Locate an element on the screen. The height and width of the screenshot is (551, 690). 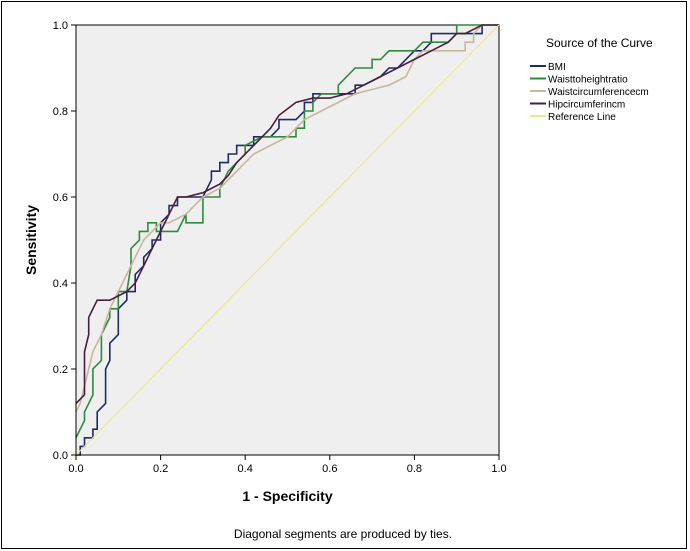
x-tick-label: 0.2 is located at coordinates (160, 469).